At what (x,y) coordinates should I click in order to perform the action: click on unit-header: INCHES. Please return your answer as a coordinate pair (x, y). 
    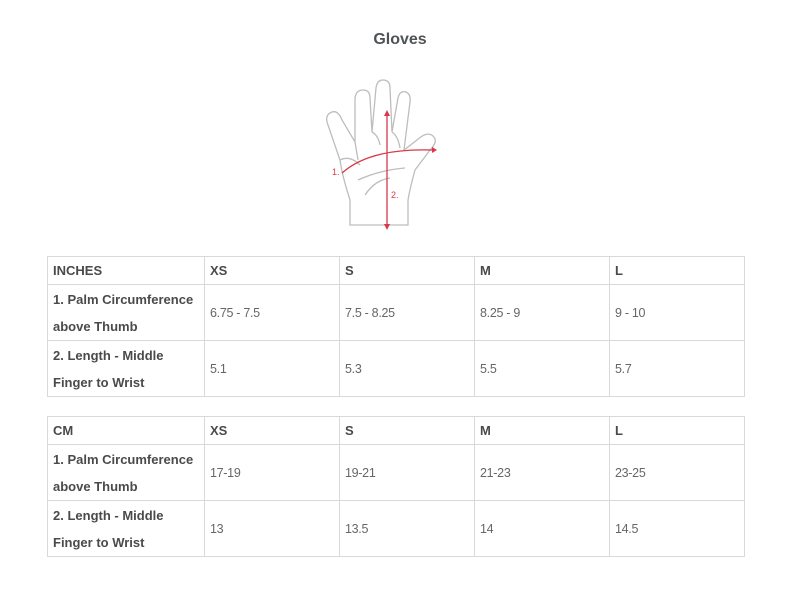
    Looking at the image, I should click on (126, 270).